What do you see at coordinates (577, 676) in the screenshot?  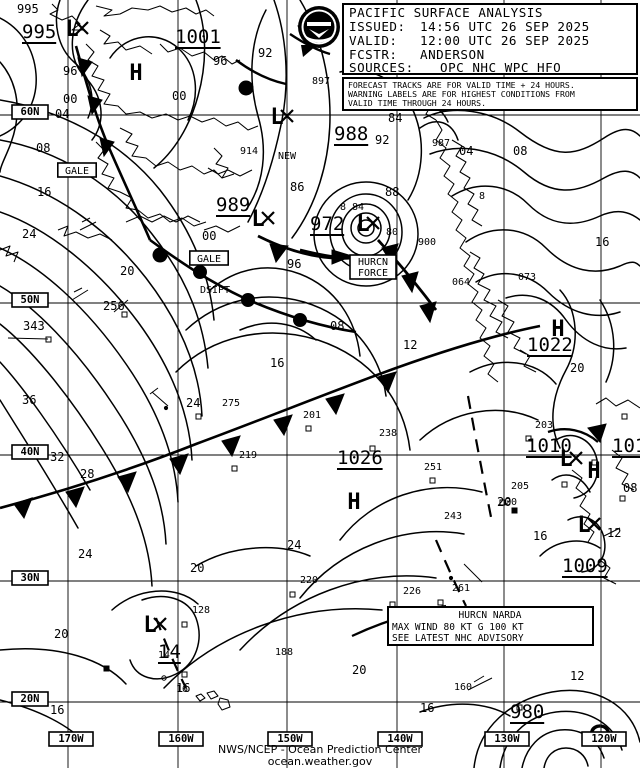 I see `isobar-label: 12` at bounding box center [577, 676].